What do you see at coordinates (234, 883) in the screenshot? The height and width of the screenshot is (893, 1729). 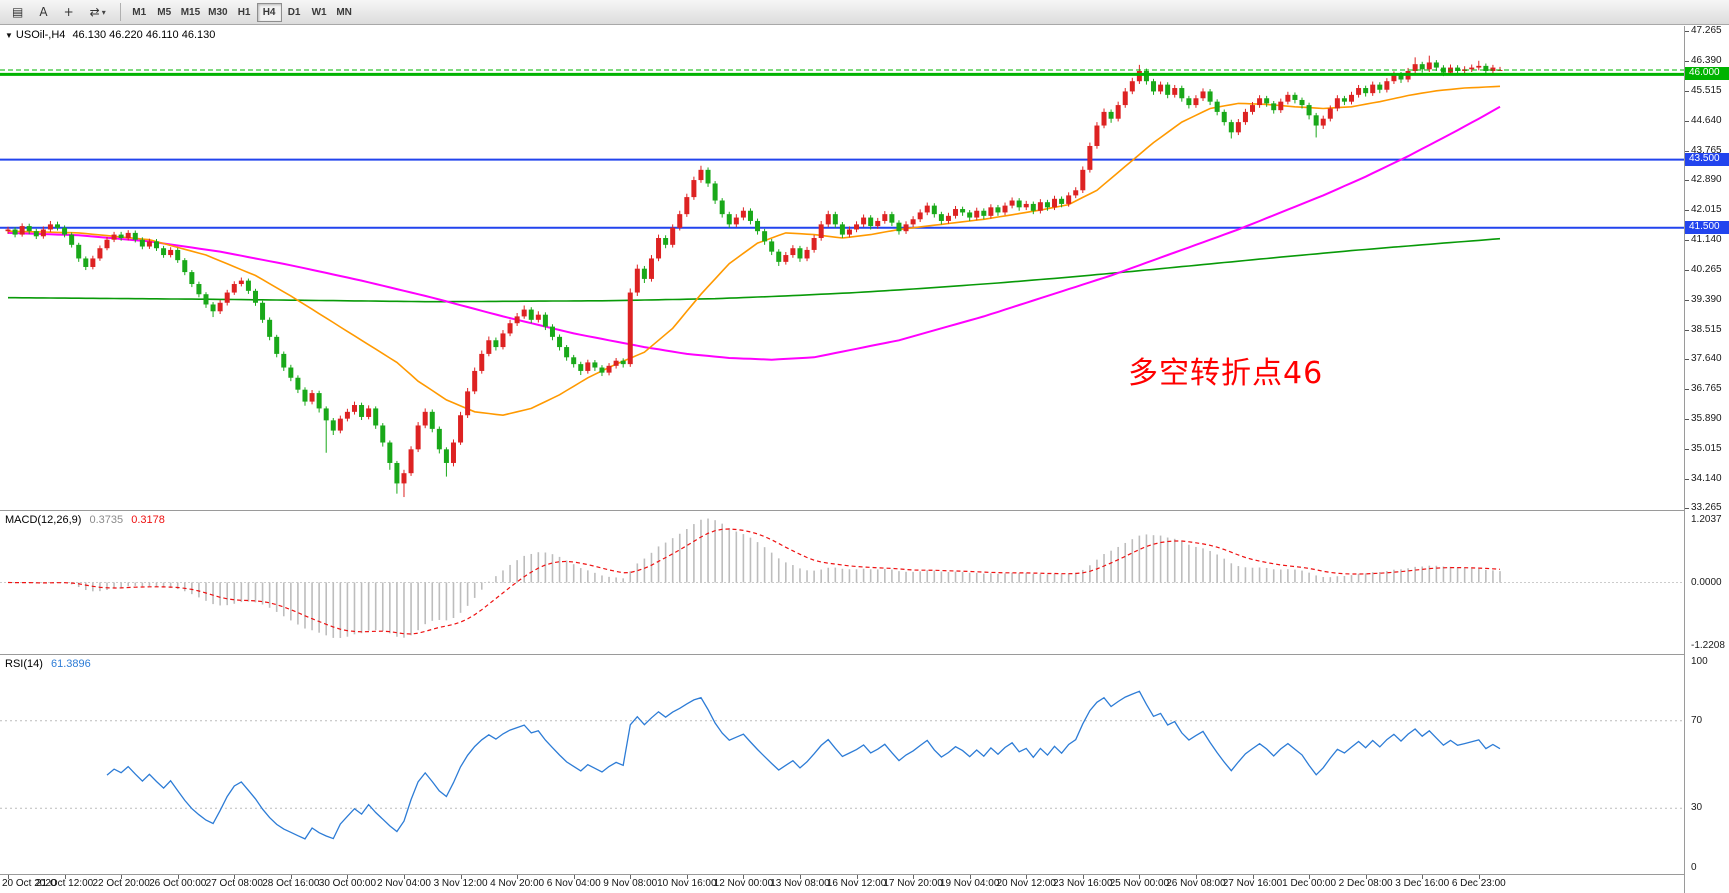 I see `time-axis-label: 27 Oct 08:00` at bounding box center [234, 883].